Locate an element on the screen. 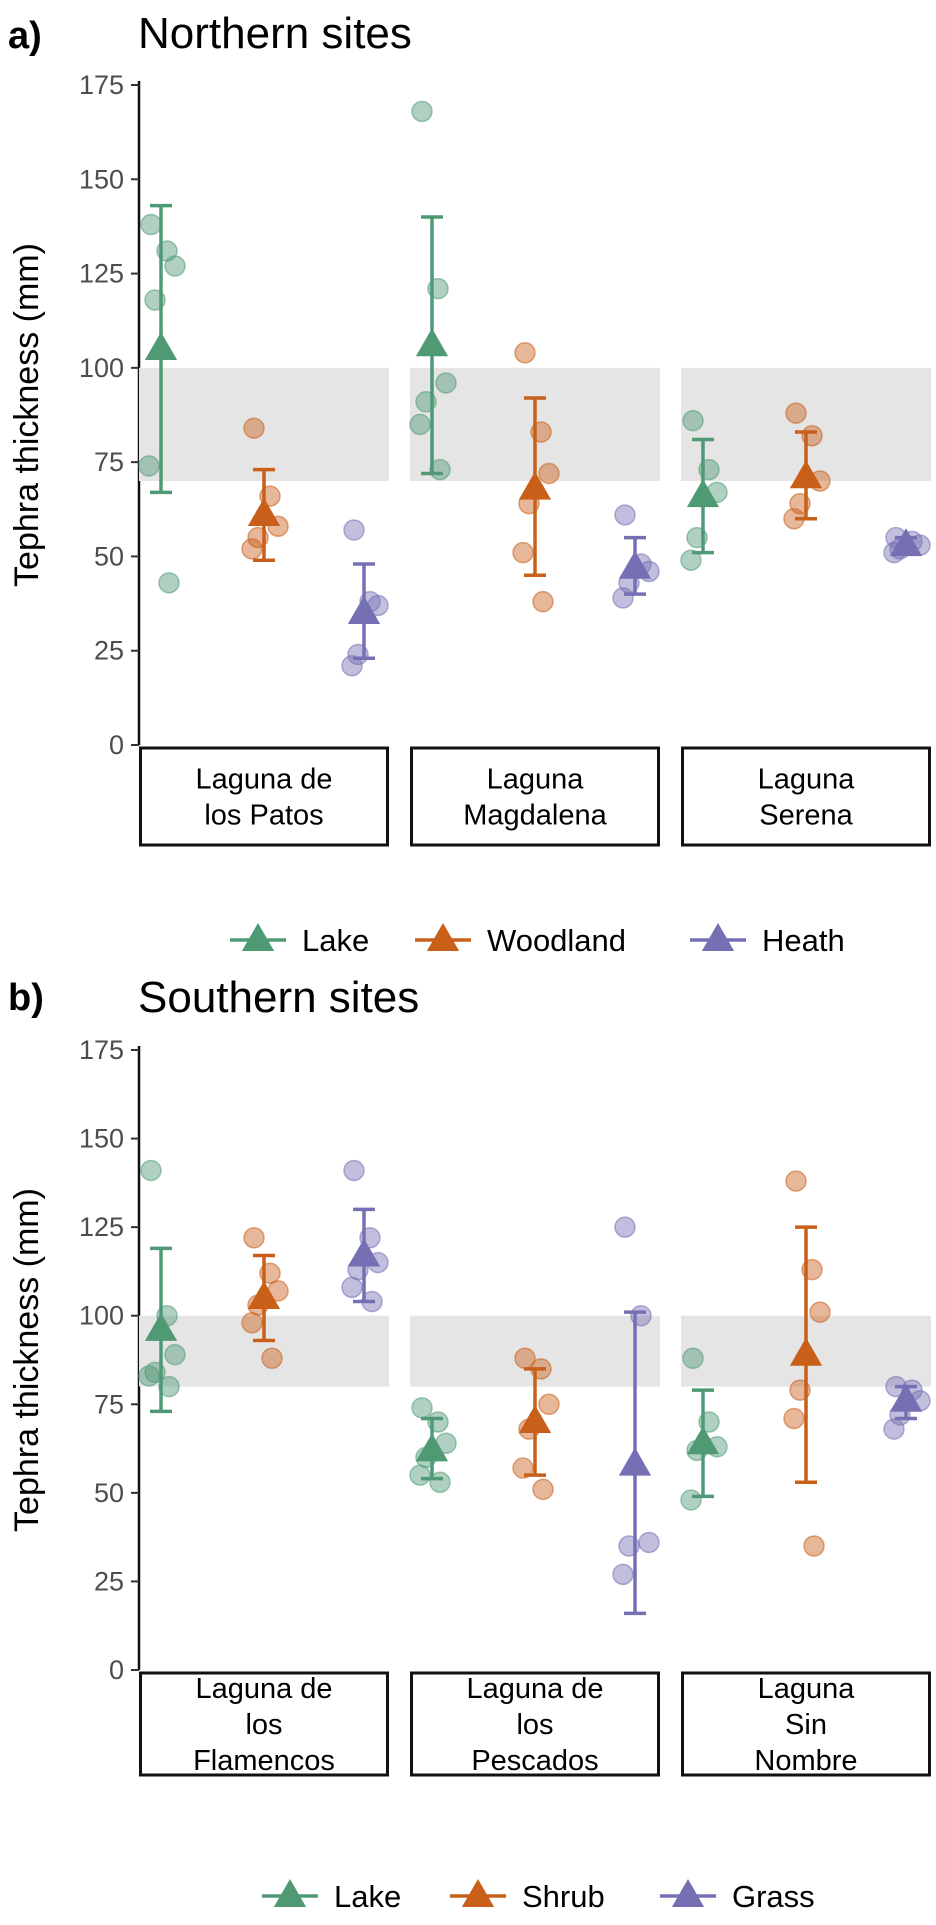  y-tick-label: 25 is located at coordinates (109, 1581).